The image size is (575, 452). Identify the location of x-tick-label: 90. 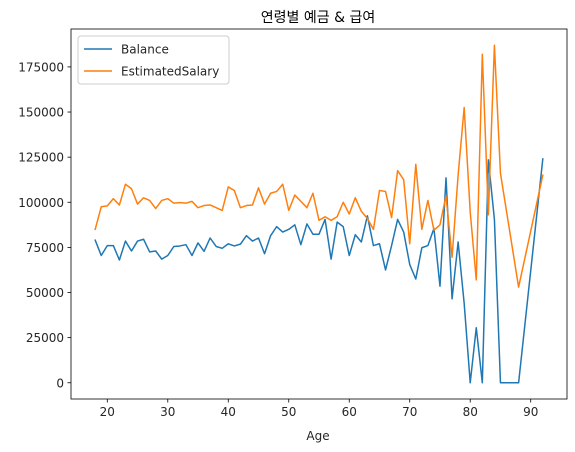
(530, 412).